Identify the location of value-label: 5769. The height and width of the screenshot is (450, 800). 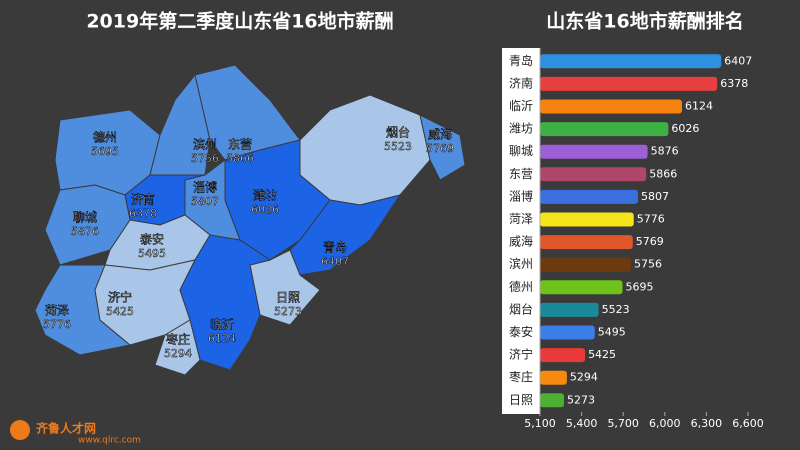
(650, 241).